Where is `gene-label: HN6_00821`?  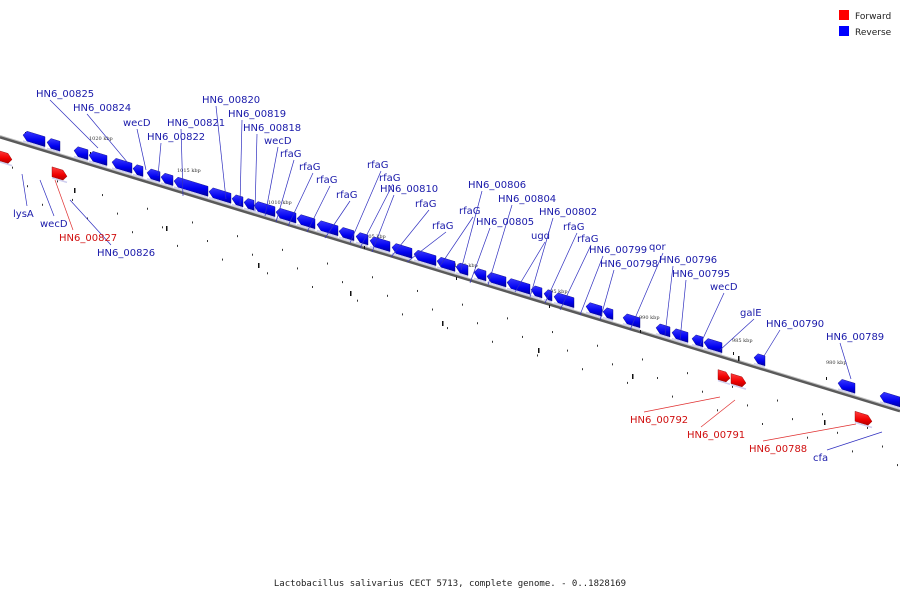 gene-label: HN6_00821 is located at coordinates (196, 123).